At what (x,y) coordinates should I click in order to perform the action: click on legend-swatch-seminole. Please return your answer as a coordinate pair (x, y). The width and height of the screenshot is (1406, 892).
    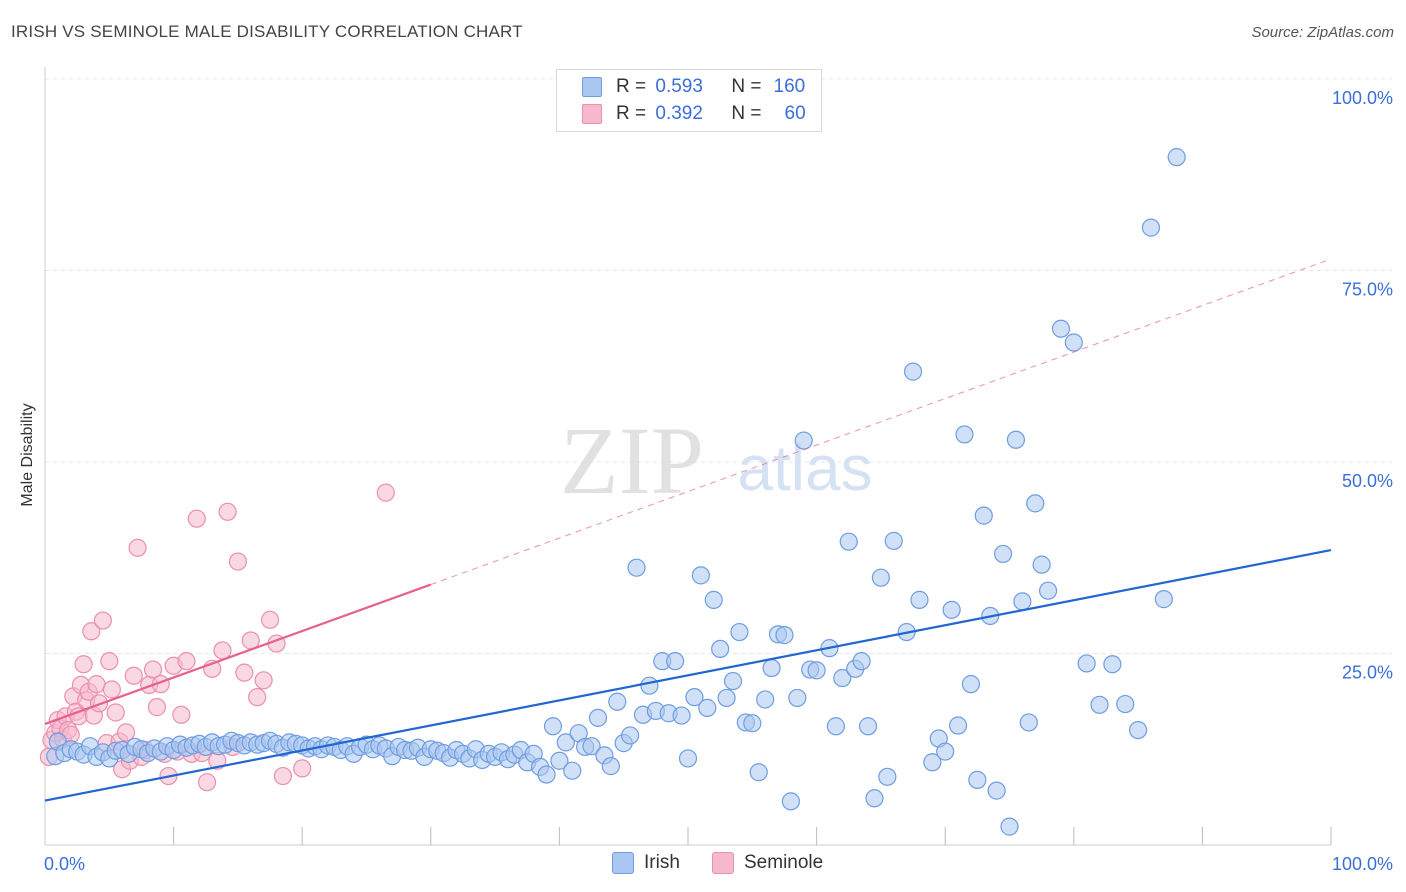
    Looking at the image, I should click on (592, 114).